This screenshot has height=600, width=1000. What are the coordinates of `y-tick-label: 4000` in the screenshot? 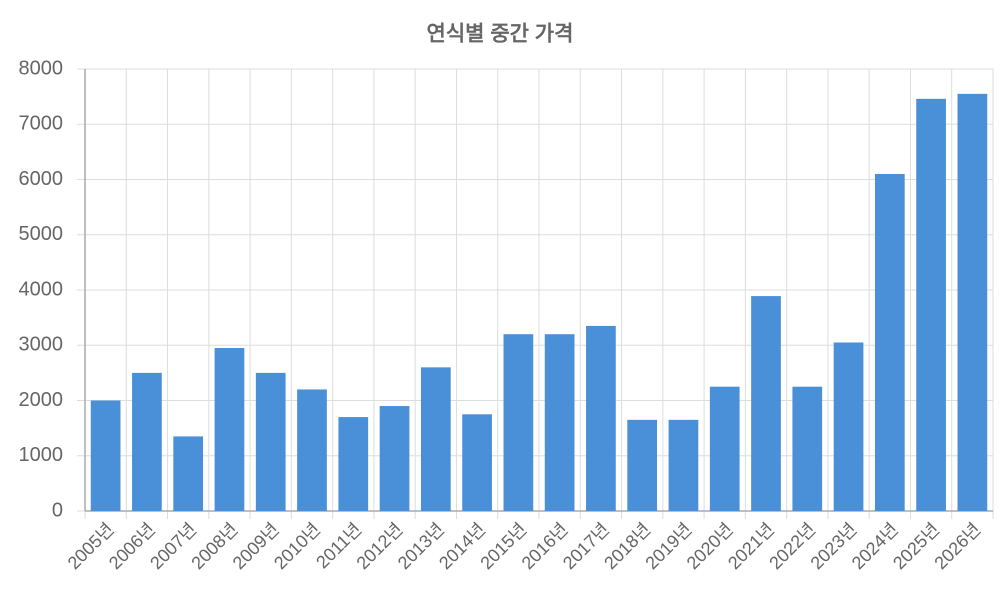 It's located at (41, 289).